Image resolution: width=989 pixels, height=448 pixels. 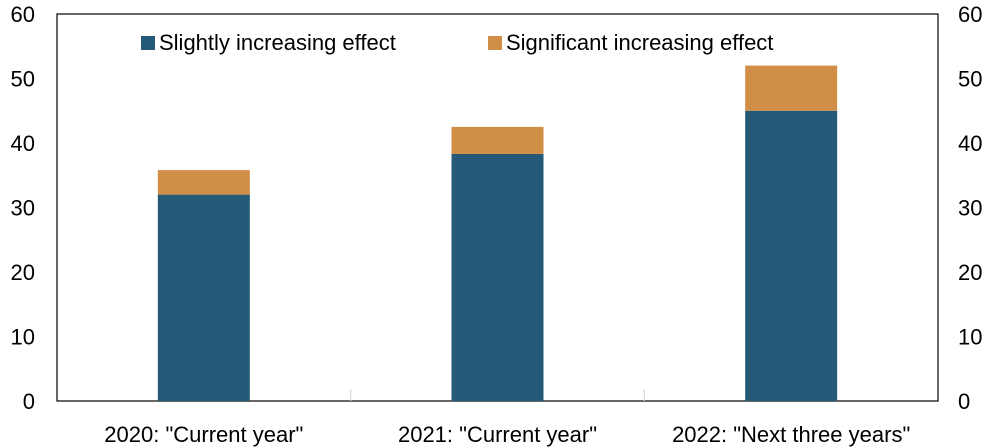 What do you see at coordinates (495, 43) in the screenshot?
I see `legend-swatch-significant` at bounding box center [495, 43].